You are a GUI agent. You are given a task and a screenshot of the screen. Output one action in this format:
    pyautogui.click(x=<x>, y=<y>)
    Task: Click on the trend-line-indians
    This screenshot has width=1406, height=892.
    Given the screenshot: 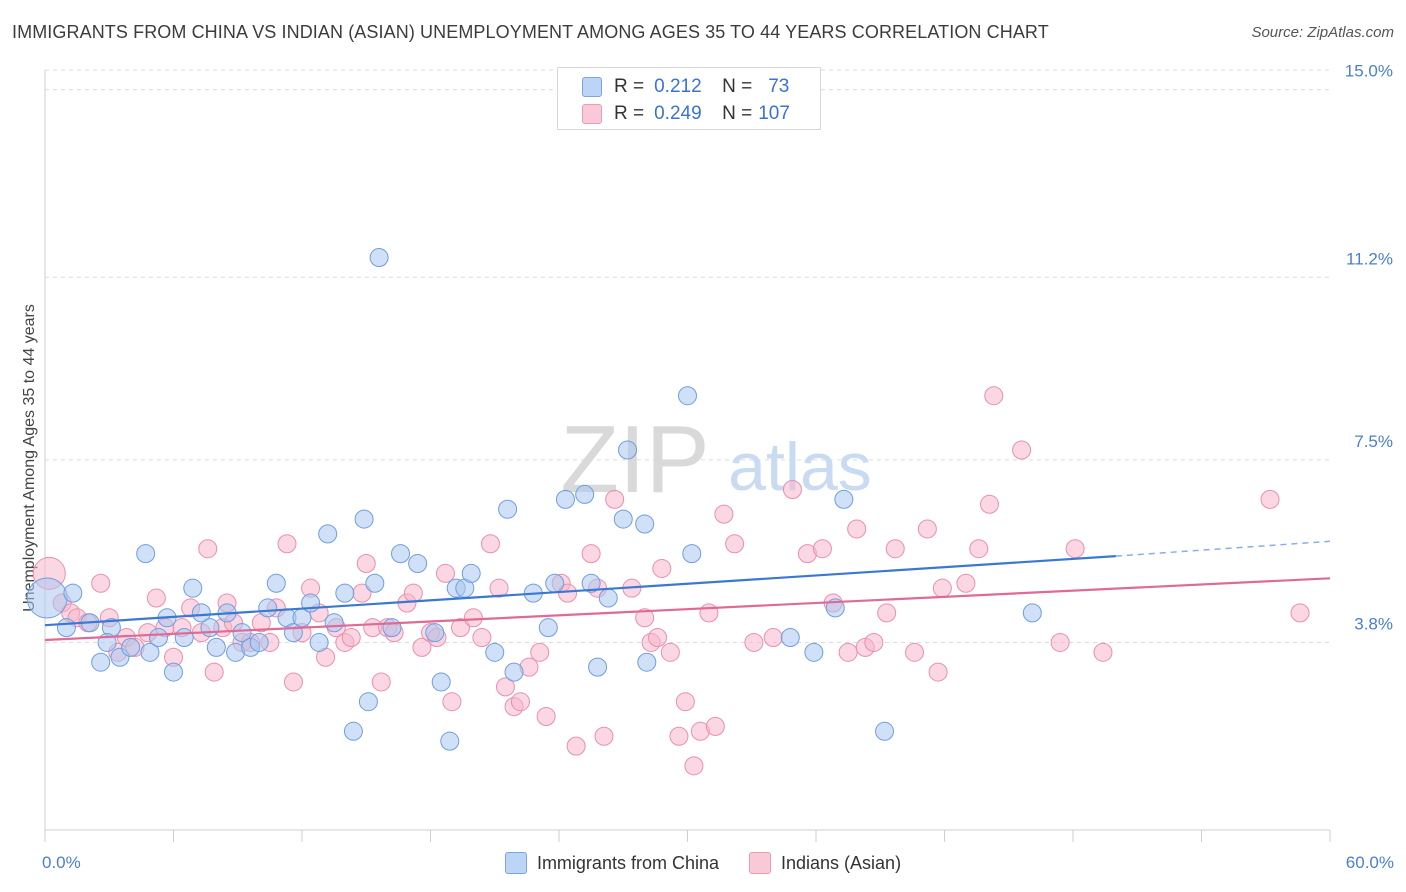 What is the action you would take?
    pyautogui.click(x=687, y=609)
    